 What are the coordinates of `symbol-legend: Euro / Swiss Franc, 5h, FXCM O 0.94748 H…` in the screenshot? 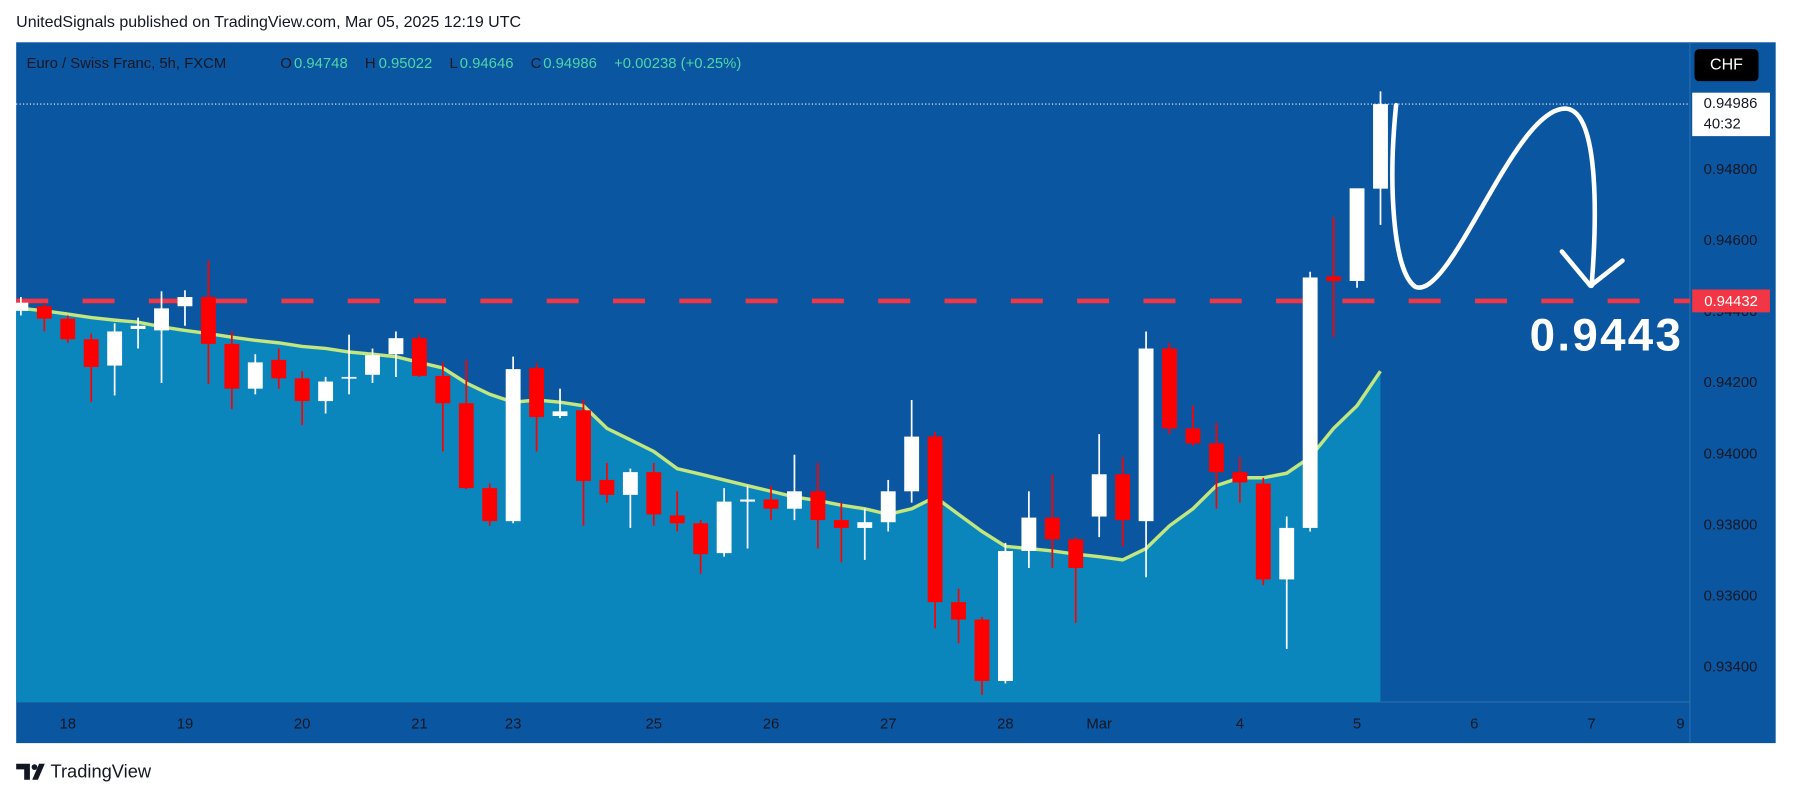 It's located at (383, 64).